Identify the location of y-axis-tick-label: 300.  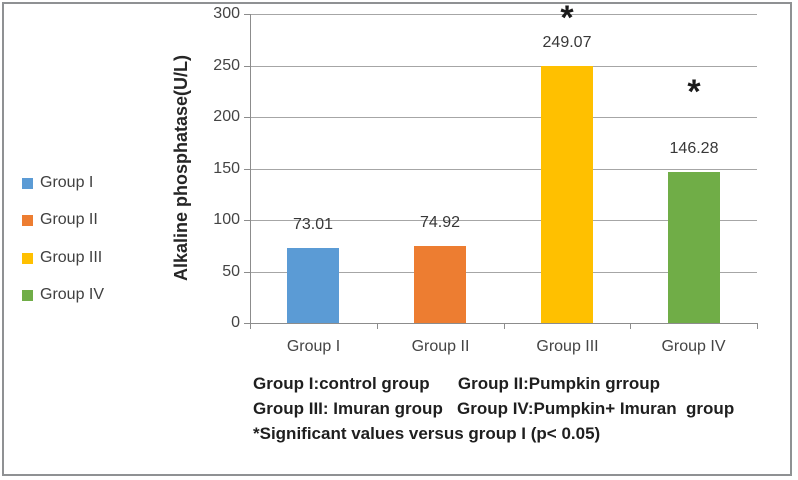
(226, 13).